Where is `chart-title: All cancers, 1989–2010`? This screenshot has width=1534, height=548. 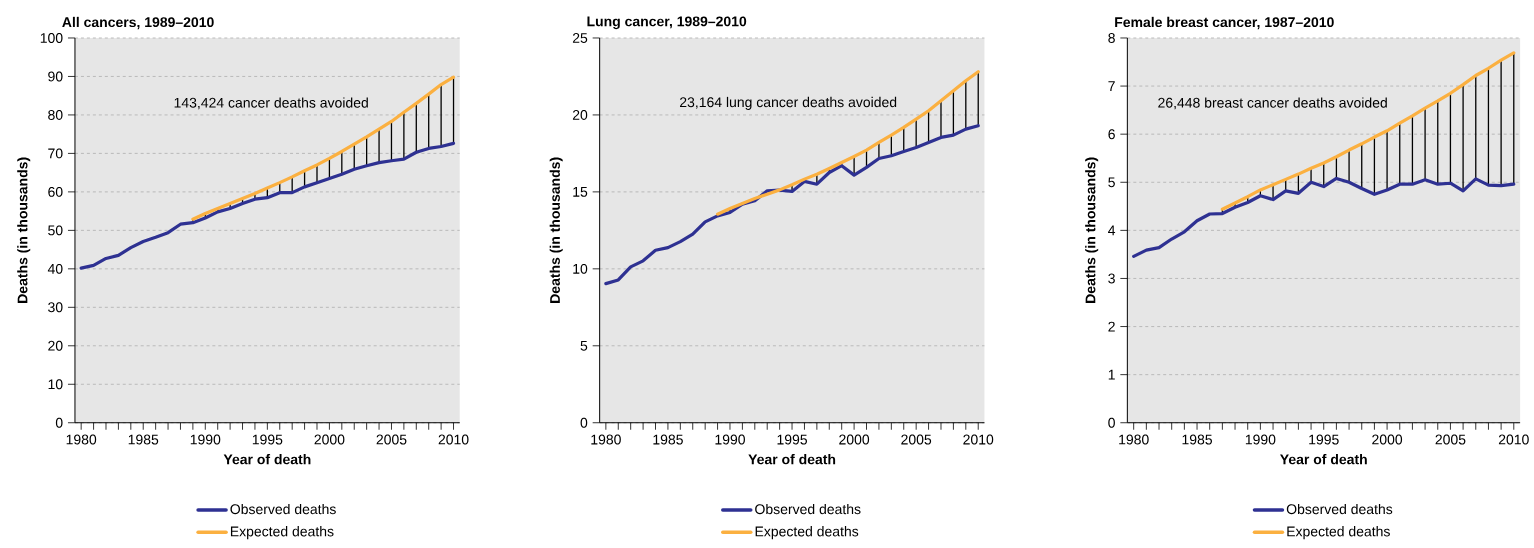 chart-title: All cancers, 1989–2010 is located at coordinates (138, 23).